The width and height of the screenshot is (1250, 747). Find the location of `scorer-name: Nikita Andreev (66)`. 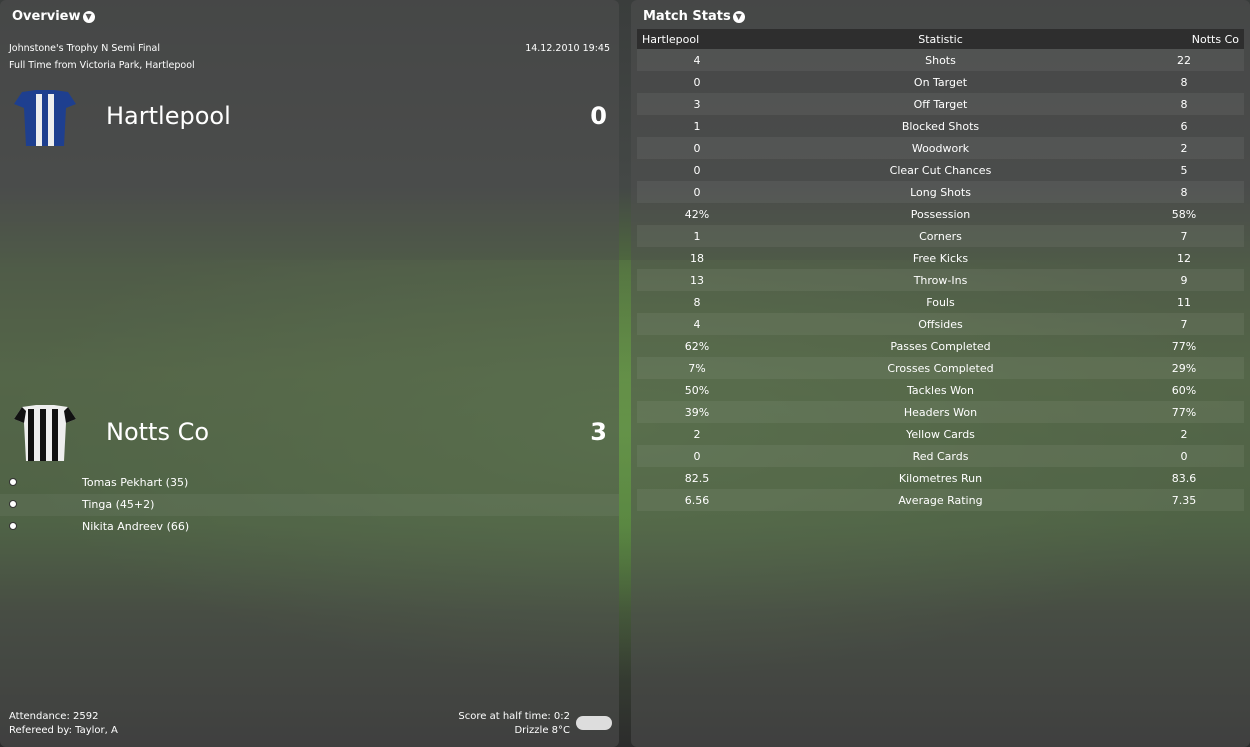

scorer-name: Nikita Andreev (66) is located at coordinates (136, 526).